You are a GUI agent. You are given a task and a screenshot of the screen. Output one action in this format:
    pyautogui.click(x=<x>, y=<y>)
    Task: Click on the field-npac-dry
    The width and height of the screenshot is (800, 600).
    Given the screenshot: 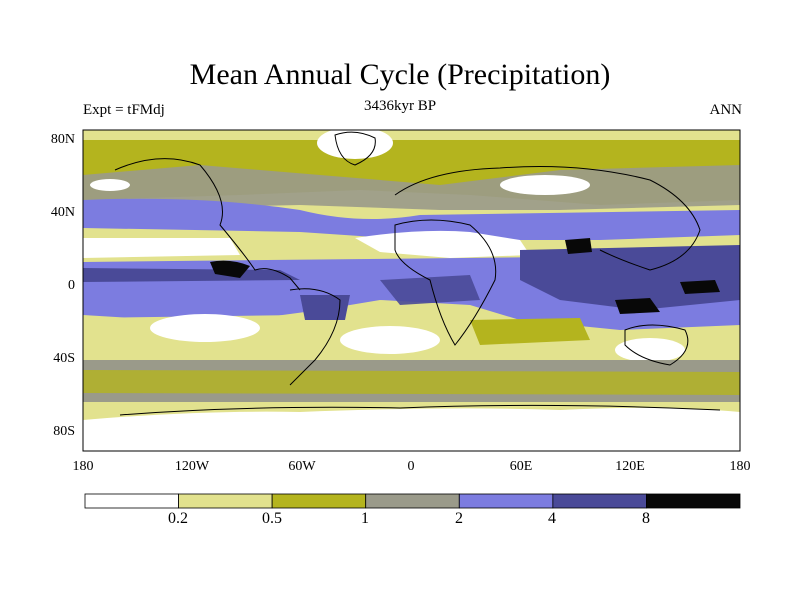 What is the action you would take?
    pyautogui.click(x=110, y=185)
    